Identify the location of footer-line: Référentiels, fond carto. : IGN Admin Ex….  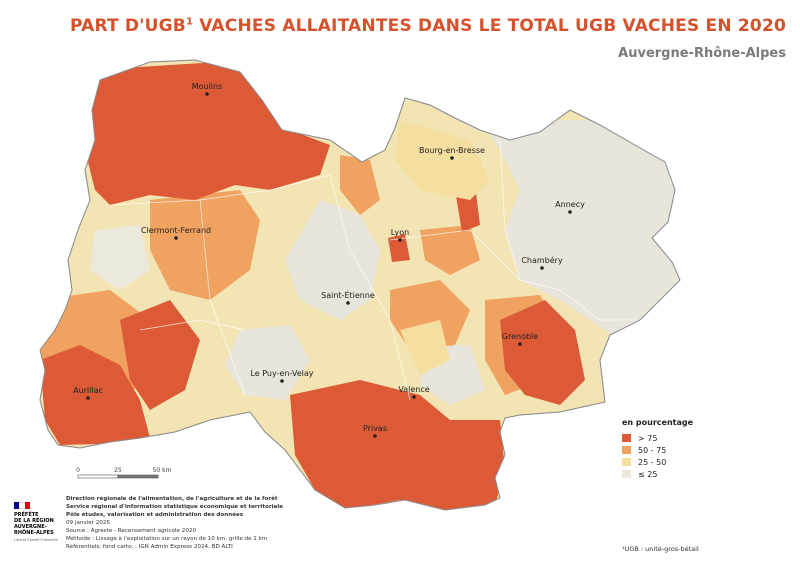
(149, 547).